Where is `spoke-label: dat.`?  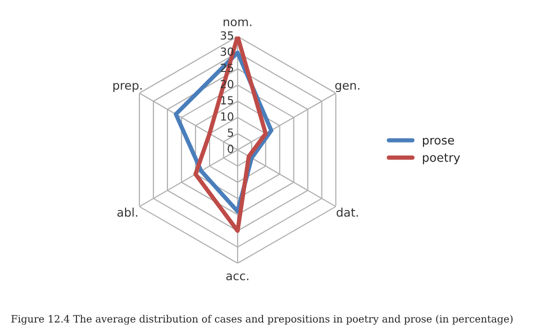
spoke-label: dat. is located at coordinates (347, 212).